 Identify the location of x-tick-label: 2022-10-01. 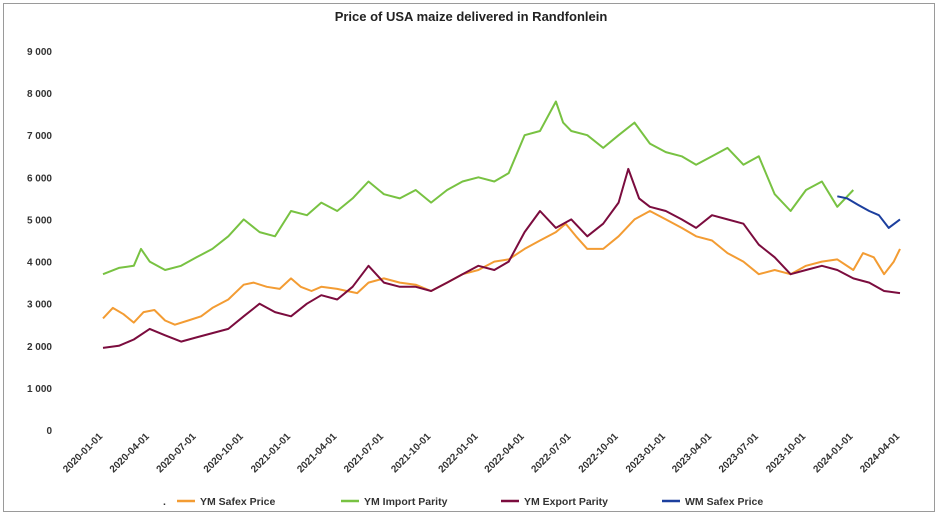
(599, 453).